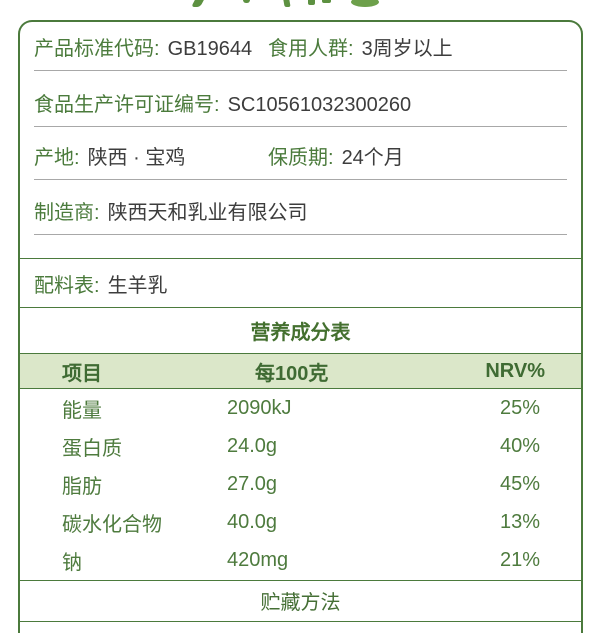 This screenshot has height=633, width=600. What do you see at coordinates (112, 525) in the screenshot?
I see `nutrient-name: 碳水化合物` at bounding box center [112, 525].